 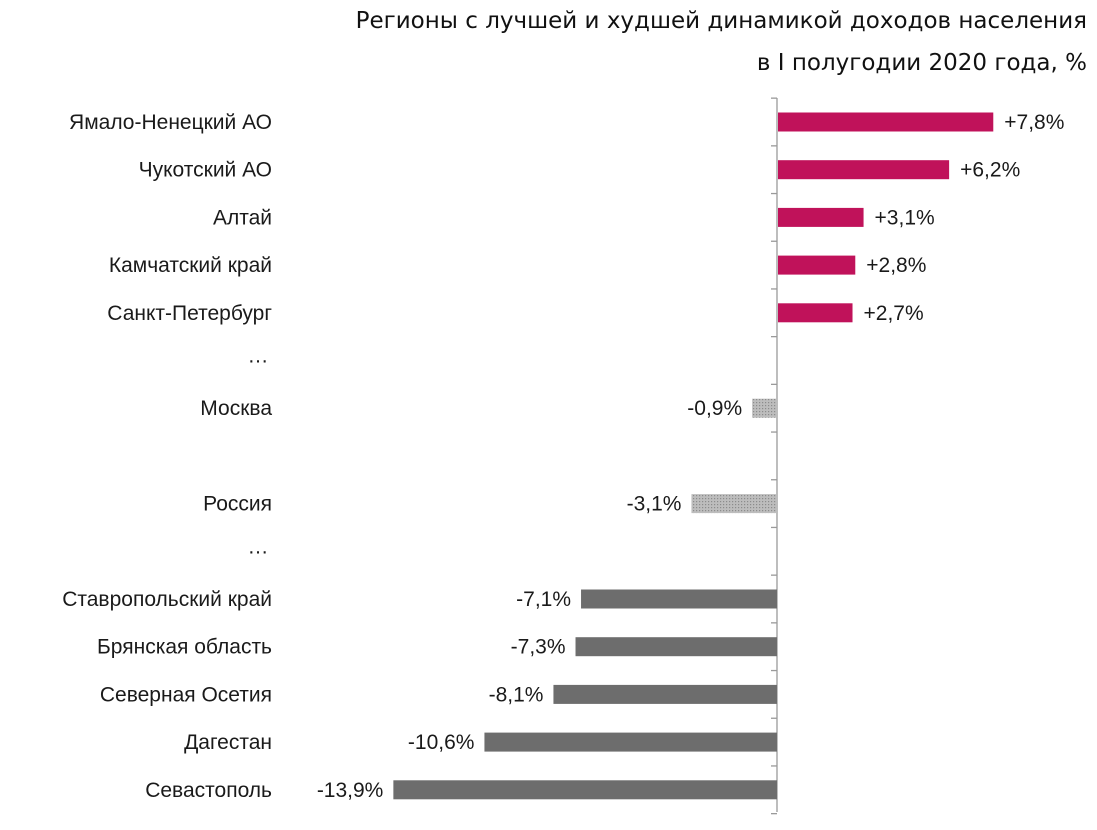 What do you see at coordinates (167, 599) in the screenshot?
I see `category-label: Ставропольский край` at bounding box center [167, 599].